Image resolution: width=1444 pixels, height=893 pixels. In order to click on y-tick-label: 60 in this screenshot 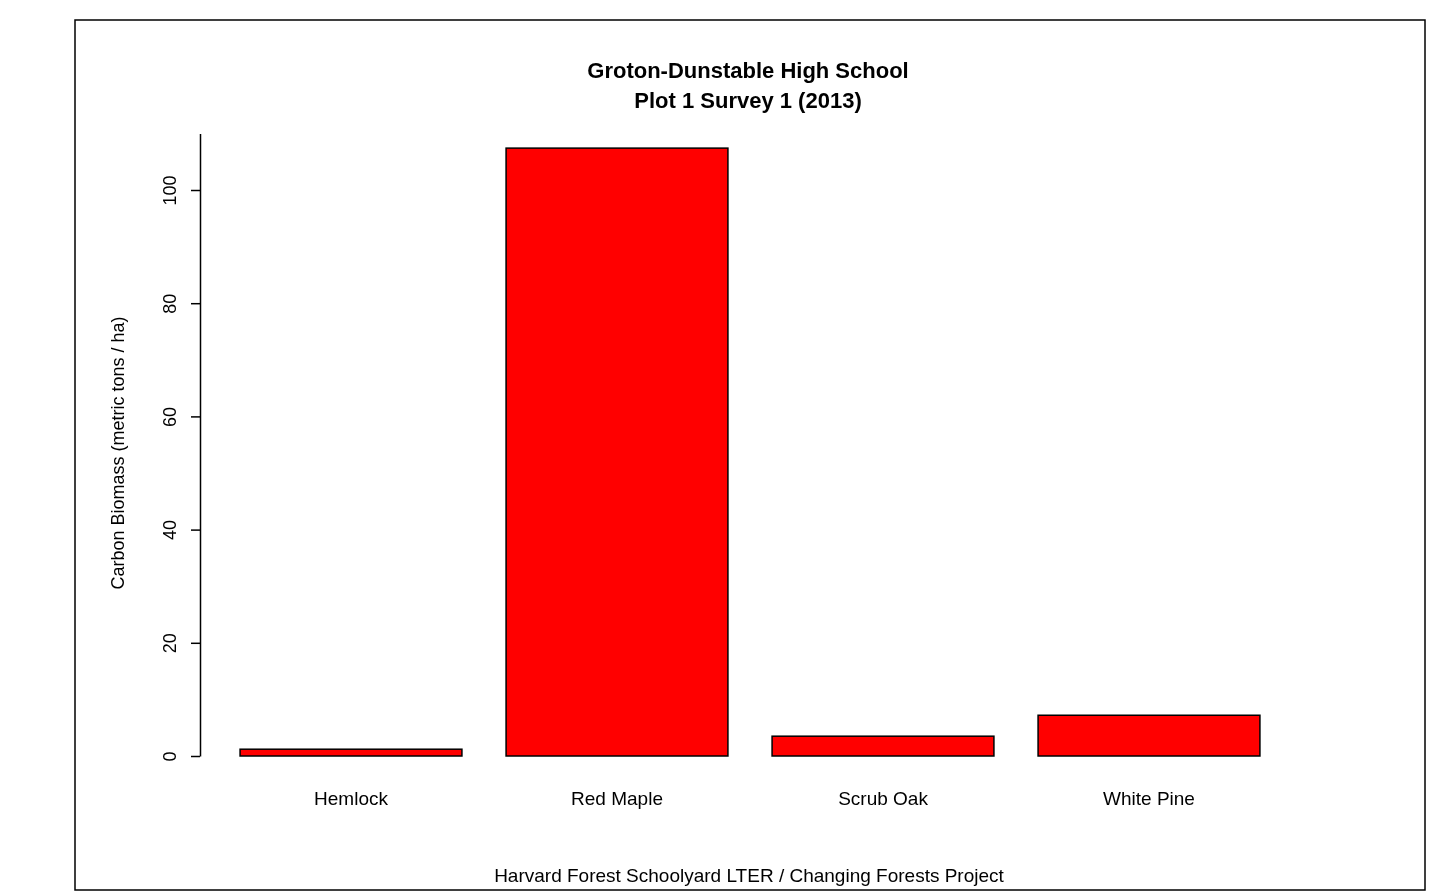, I will do `click(170, 416)`.